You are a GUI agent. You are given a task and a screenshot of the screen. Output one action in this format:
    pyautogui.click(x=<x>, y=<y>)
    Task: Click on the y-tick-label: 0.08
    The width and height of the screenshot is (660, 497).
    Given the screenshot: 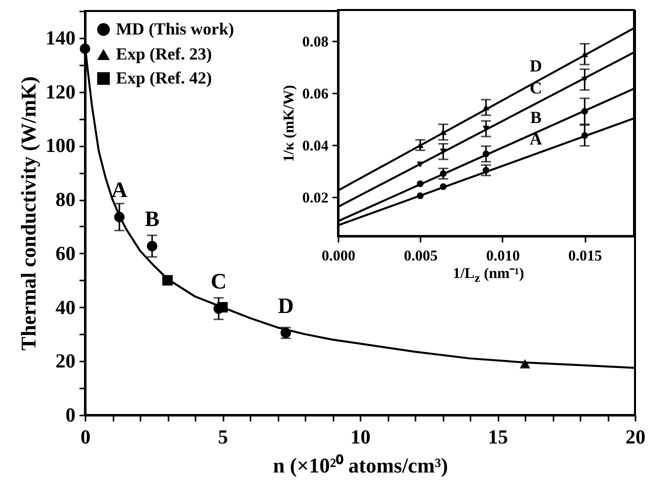 What is the action you would take?
    pyautogui.click(x=315, y=42)
    